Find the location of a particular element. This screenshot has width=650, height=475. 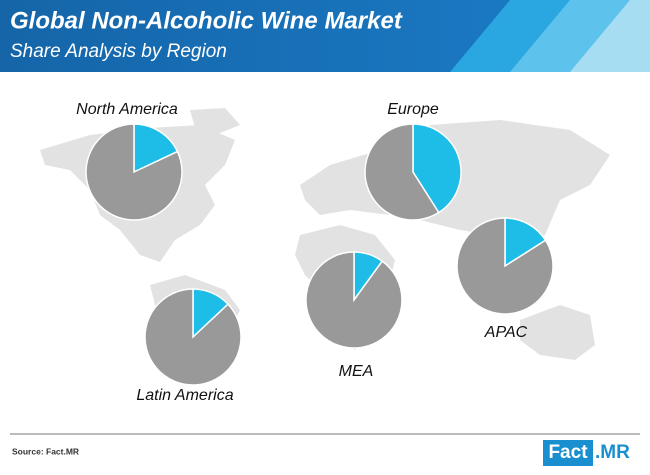

logo-text: Fact is located at coordinates (568, 452).